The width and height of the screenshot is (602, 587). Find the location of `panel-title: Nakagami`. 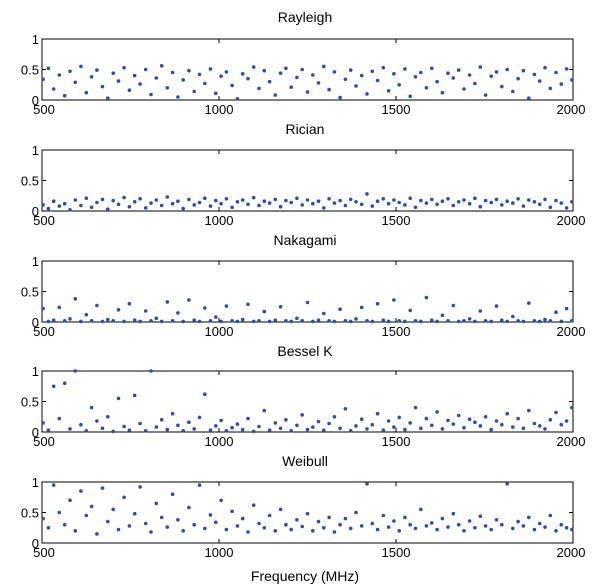

panel-title: Nakagami is located at coordinates (304, 240).